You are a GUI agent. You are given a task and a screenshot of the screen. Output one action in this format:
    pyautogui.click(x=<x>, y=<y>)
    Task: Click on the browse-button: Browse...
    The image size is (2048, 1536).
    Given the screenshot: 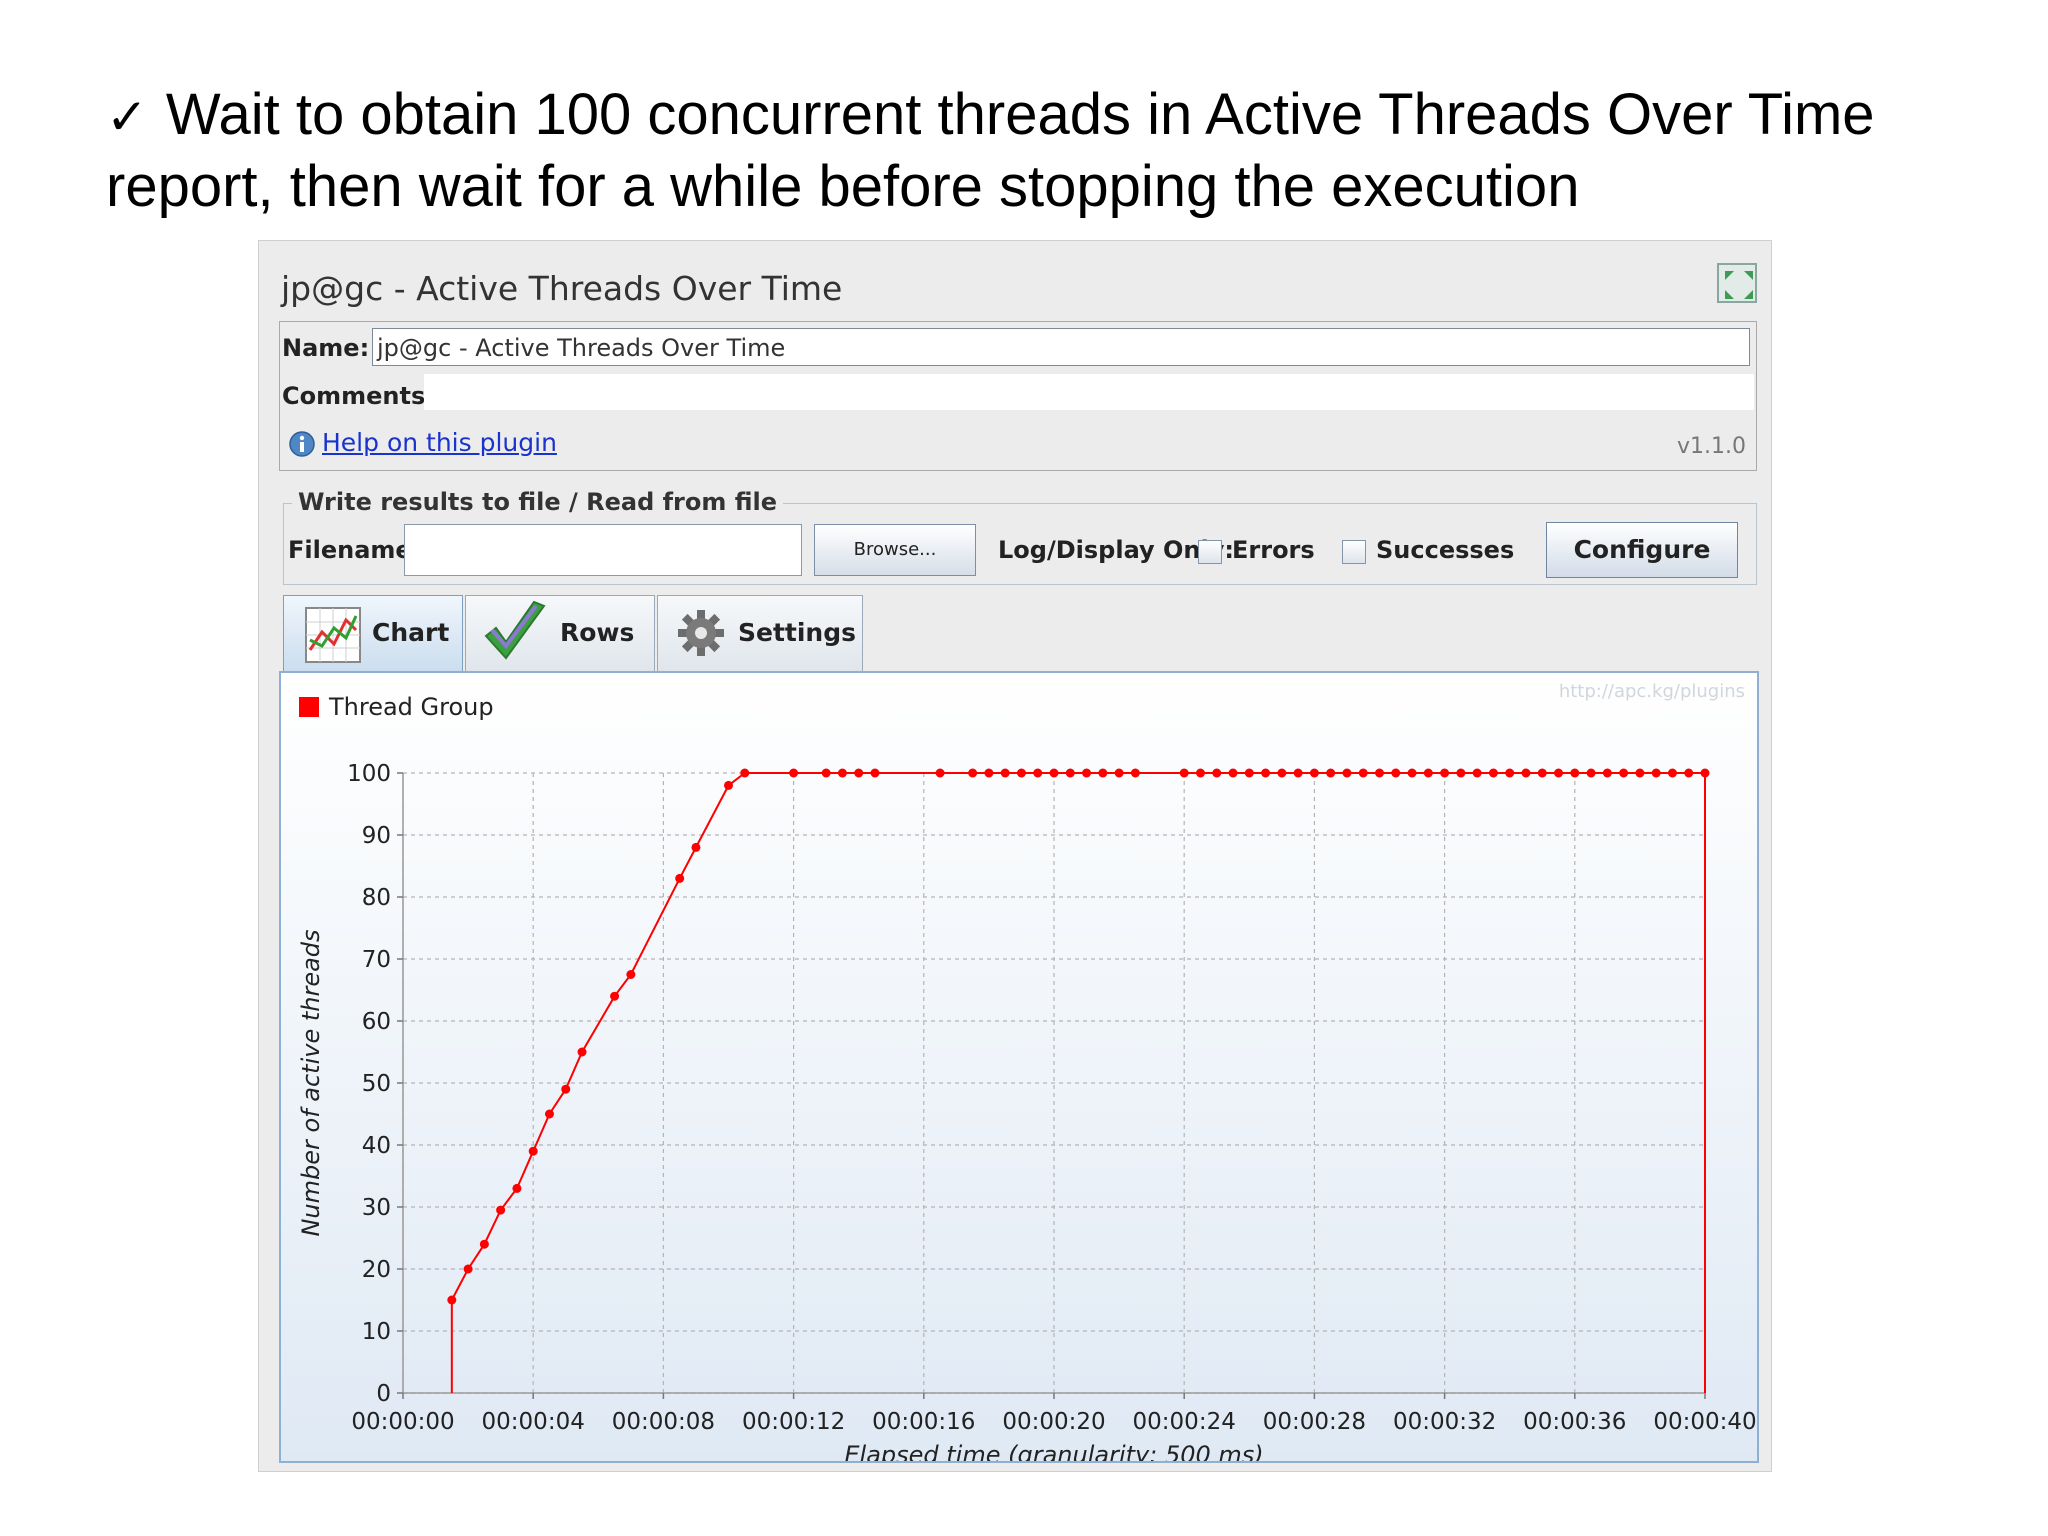 What is the action you would take?
    pyautogui.click(x=895, y=550)
    